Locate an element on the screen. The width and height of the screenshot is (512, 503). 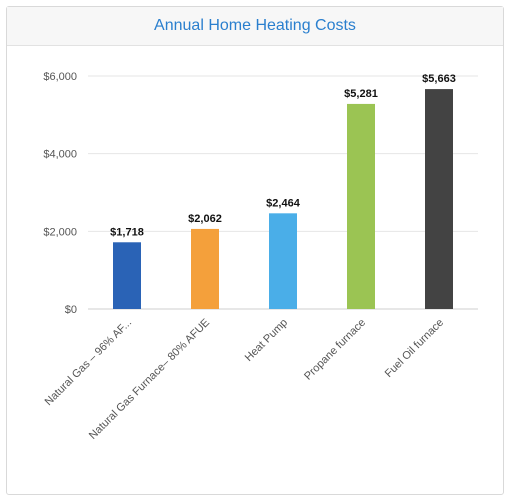
x-tick-label: Fuel Oil furnace is located at coordinates (414, 348).